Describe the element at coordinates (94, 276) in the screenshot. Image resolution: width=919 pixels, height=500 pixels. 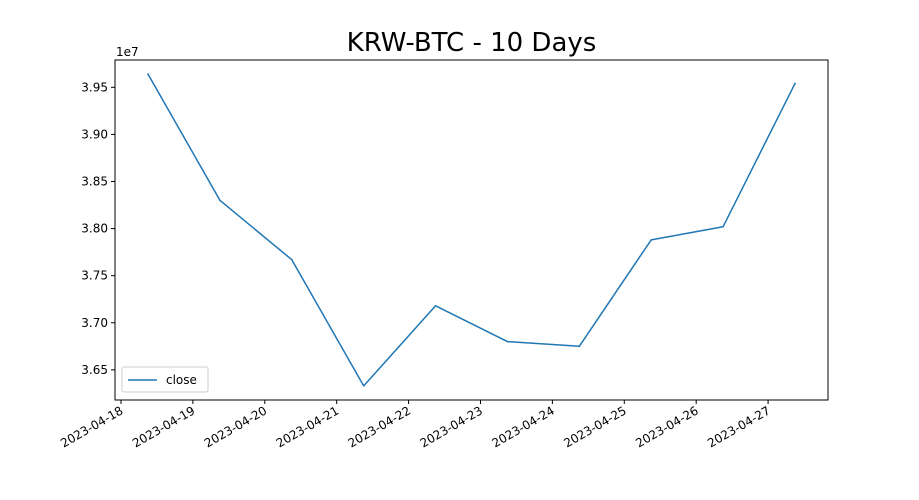
I see `y-tick-label: 3.75` at that location.